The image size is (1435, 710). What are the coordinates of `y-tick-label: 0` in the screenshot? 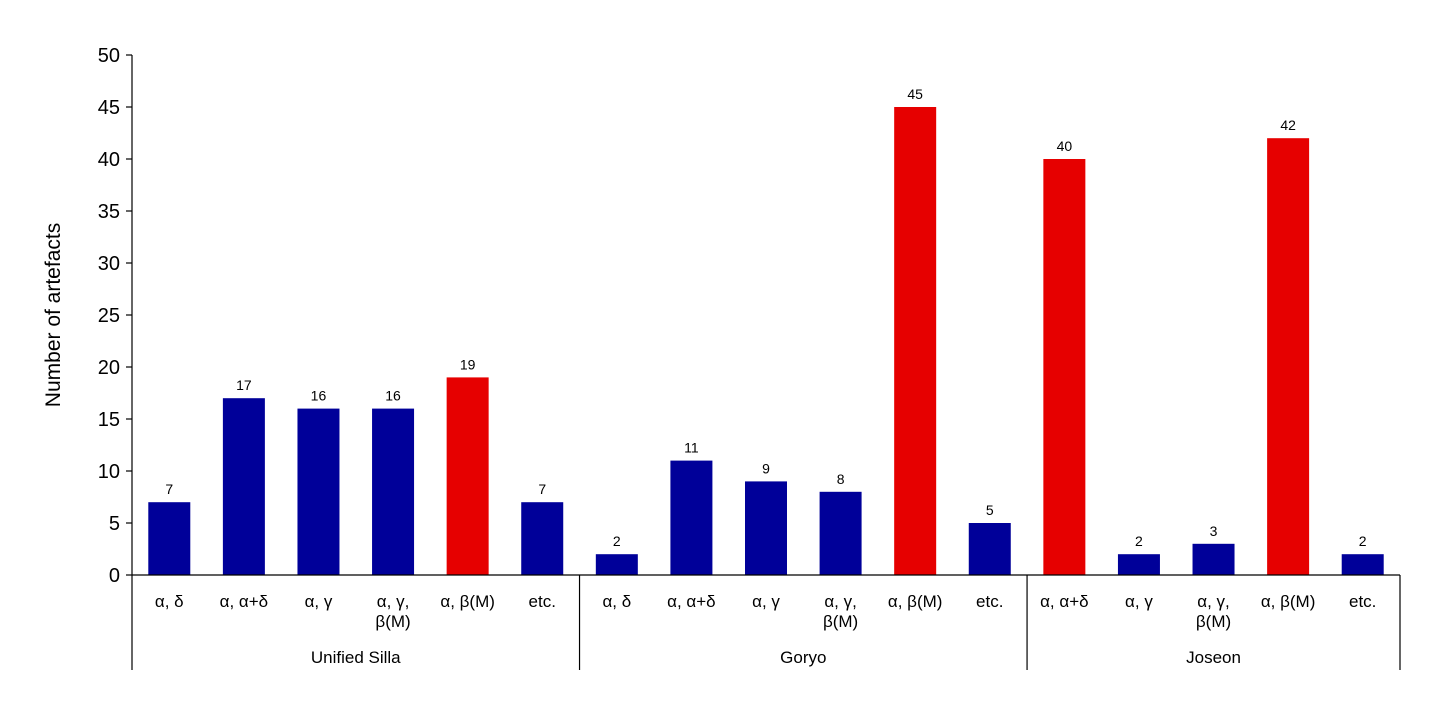 It's located at (114, 576).